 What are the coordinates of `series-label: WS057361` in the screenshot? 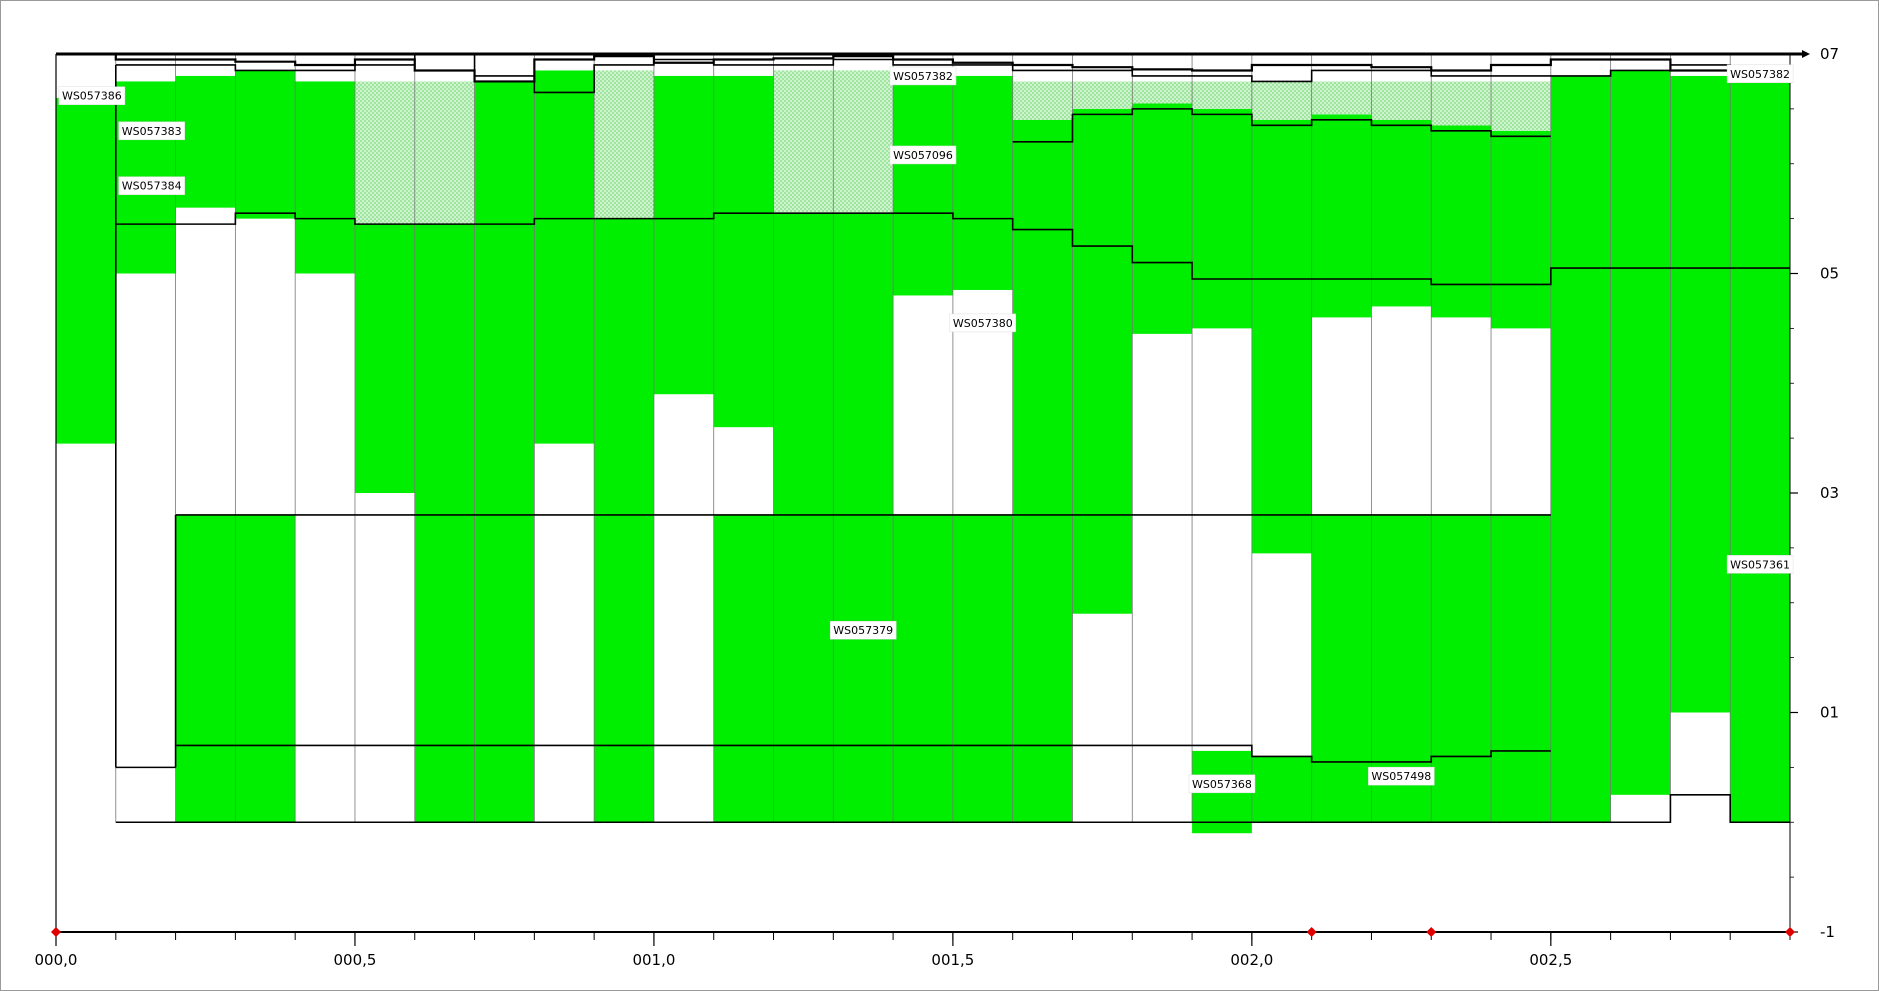 It's located at (1760, 564).